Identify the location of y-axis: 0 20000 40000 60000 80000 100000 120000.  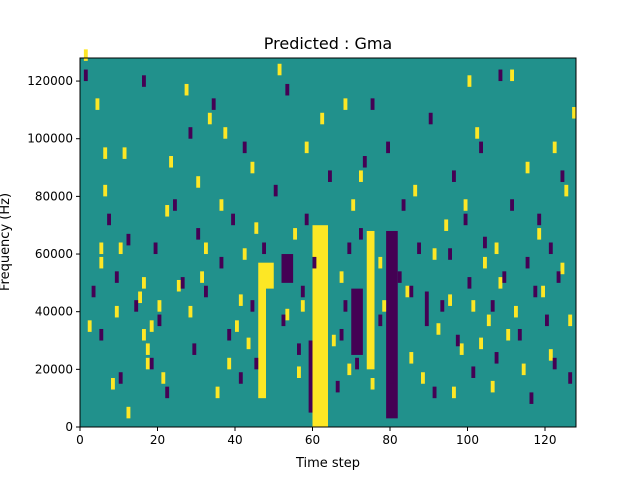
(53, 254).